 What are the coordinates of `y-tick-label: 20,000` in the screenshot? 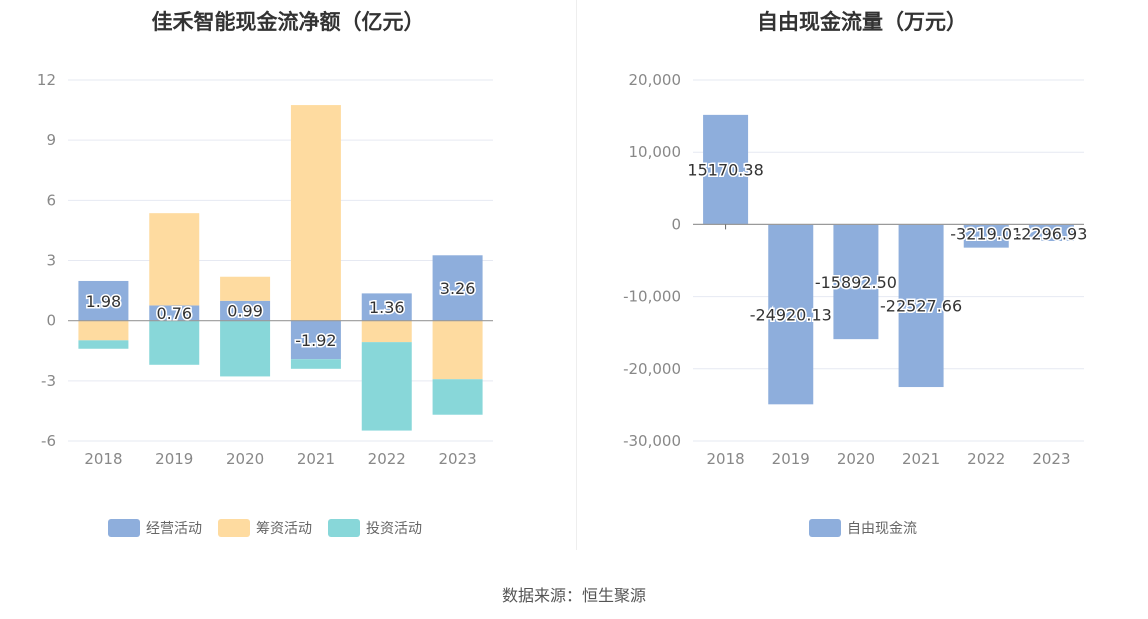 It's located at (655, 80).